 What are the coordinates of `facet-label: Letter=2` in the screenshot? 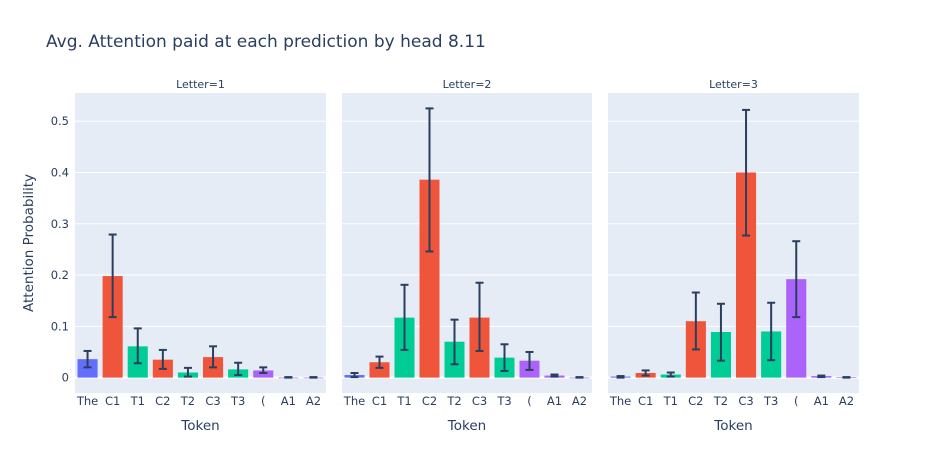 It's located at (467, 84).